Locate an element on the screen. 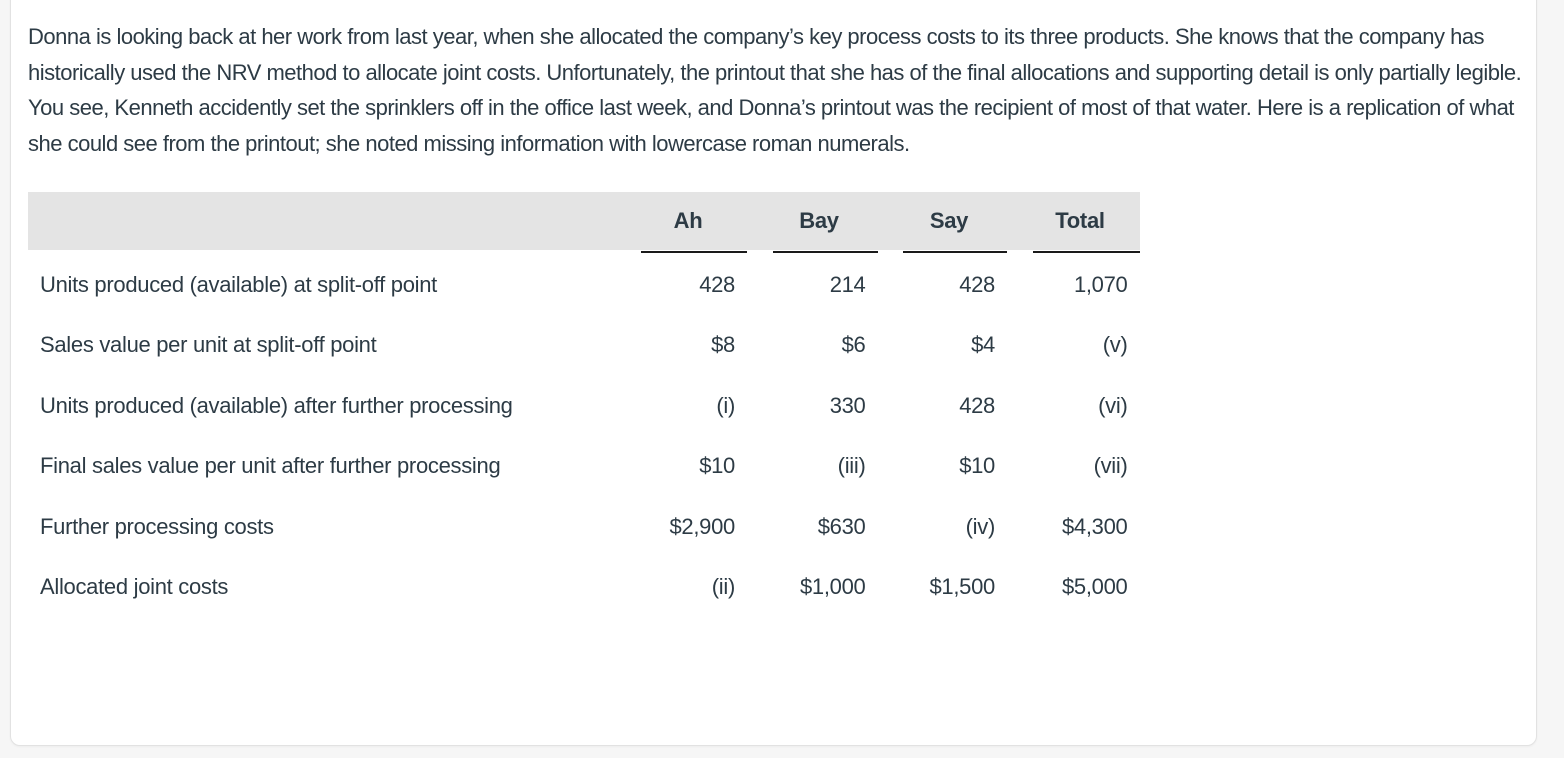 This screenshot has width=1564, height=758. header-underline-row is located at coordinates (584, 252).